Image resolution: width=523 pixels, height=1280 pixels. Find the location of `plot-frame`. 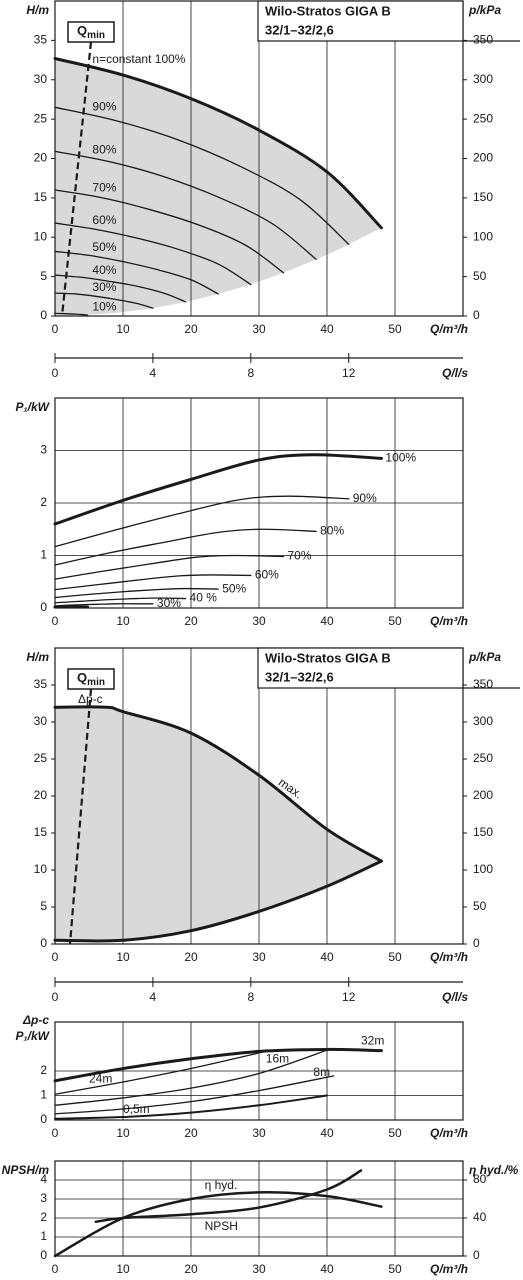

plot-frame is located at coordinates (259, 503).